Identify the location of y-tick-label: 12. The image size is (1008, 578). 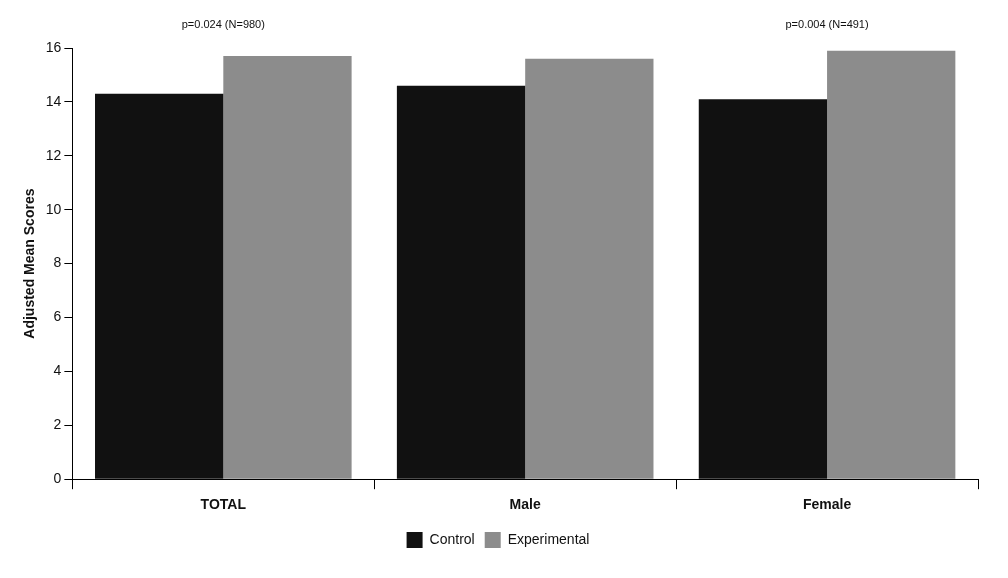
(53, 154).